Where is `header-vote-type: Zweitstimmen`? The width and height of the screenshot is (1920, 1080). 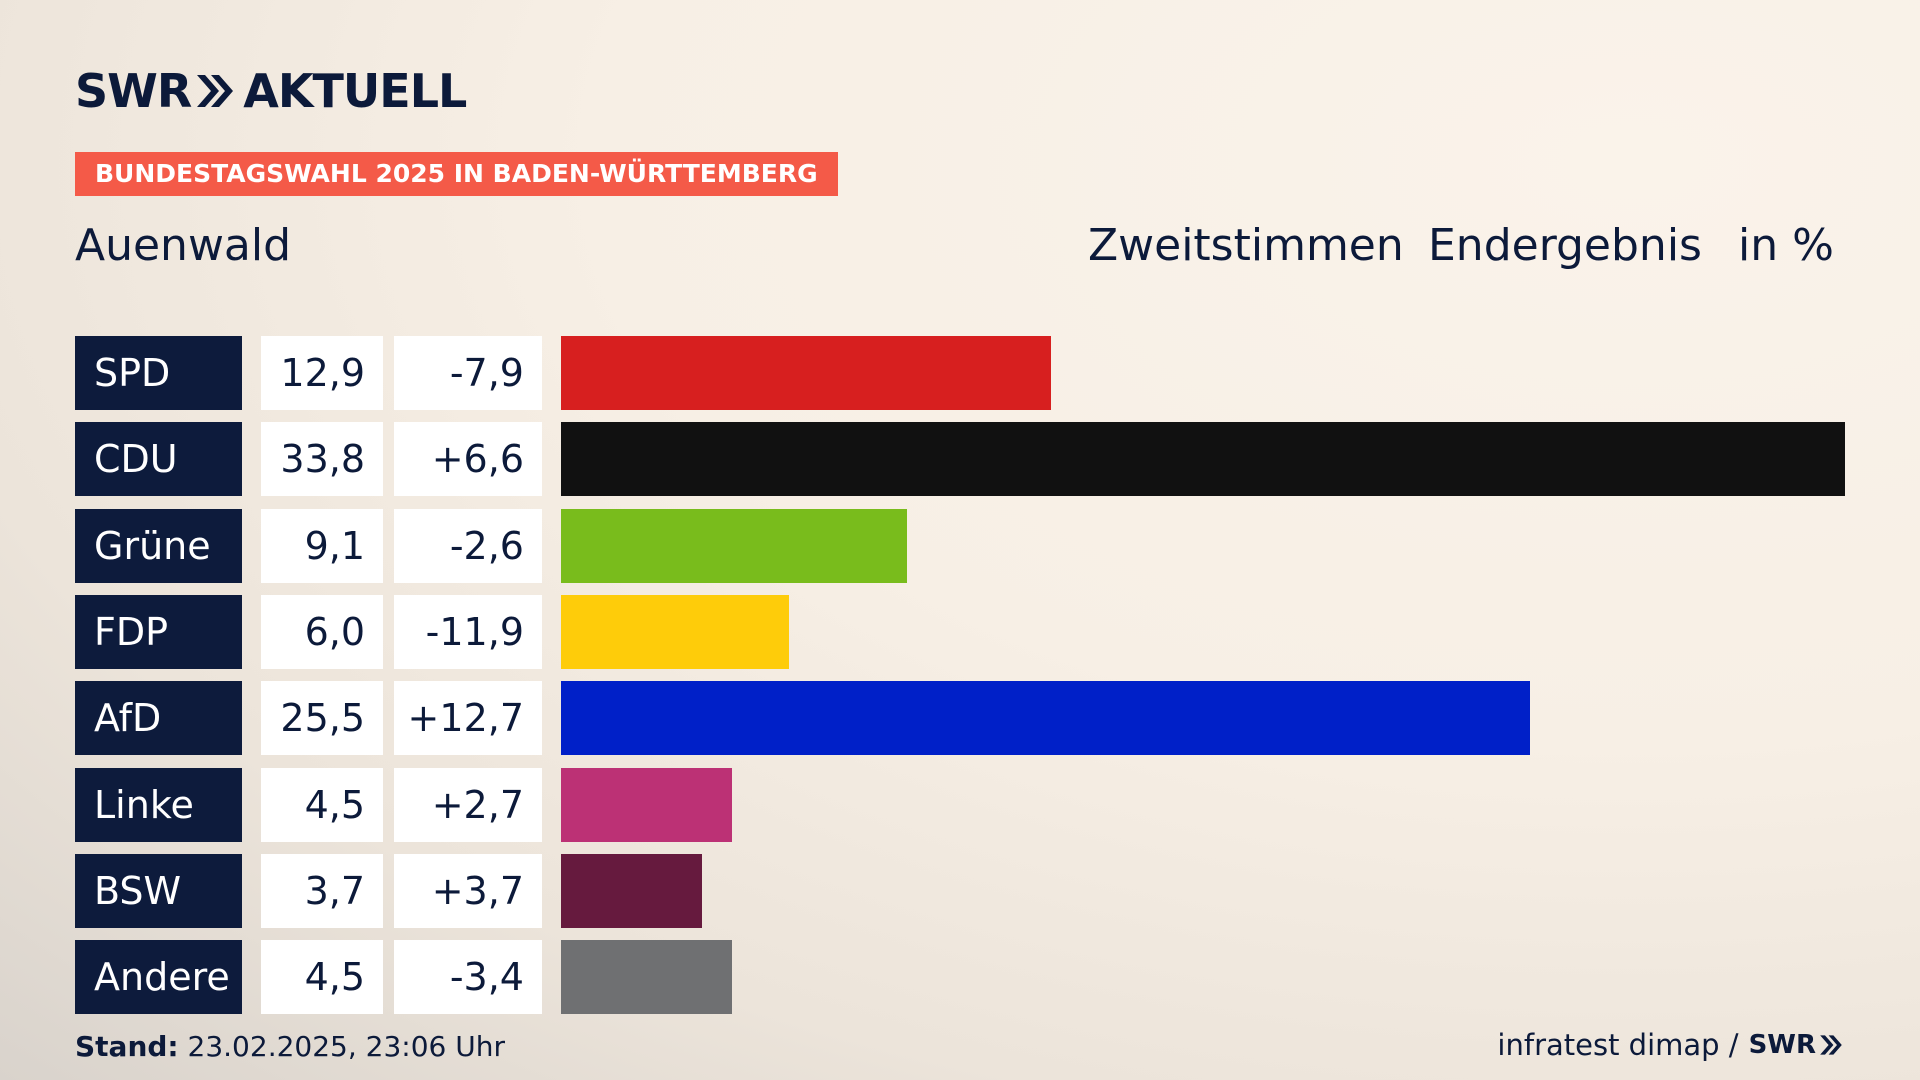
header-vote-type: Zweitstimmen is located at coordinates (1246, 245).